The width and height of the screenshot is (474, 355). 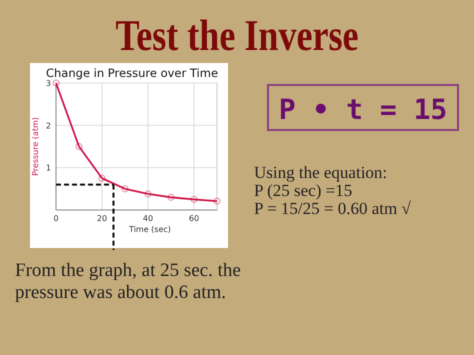 What do you see at coordinates (321, 172) in the screenshot?
I see `text: Using the equation:` at bounding box center [321, 172].